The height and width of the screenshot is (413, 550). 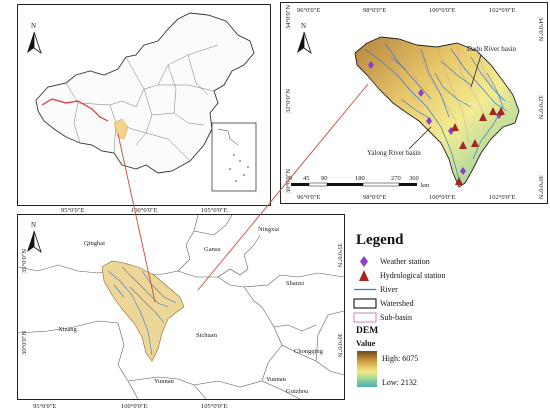 What do you see at coordinates (367, 369) in the screenshot?
I see `dem-color-ramp` at bounding box center [367, 369].